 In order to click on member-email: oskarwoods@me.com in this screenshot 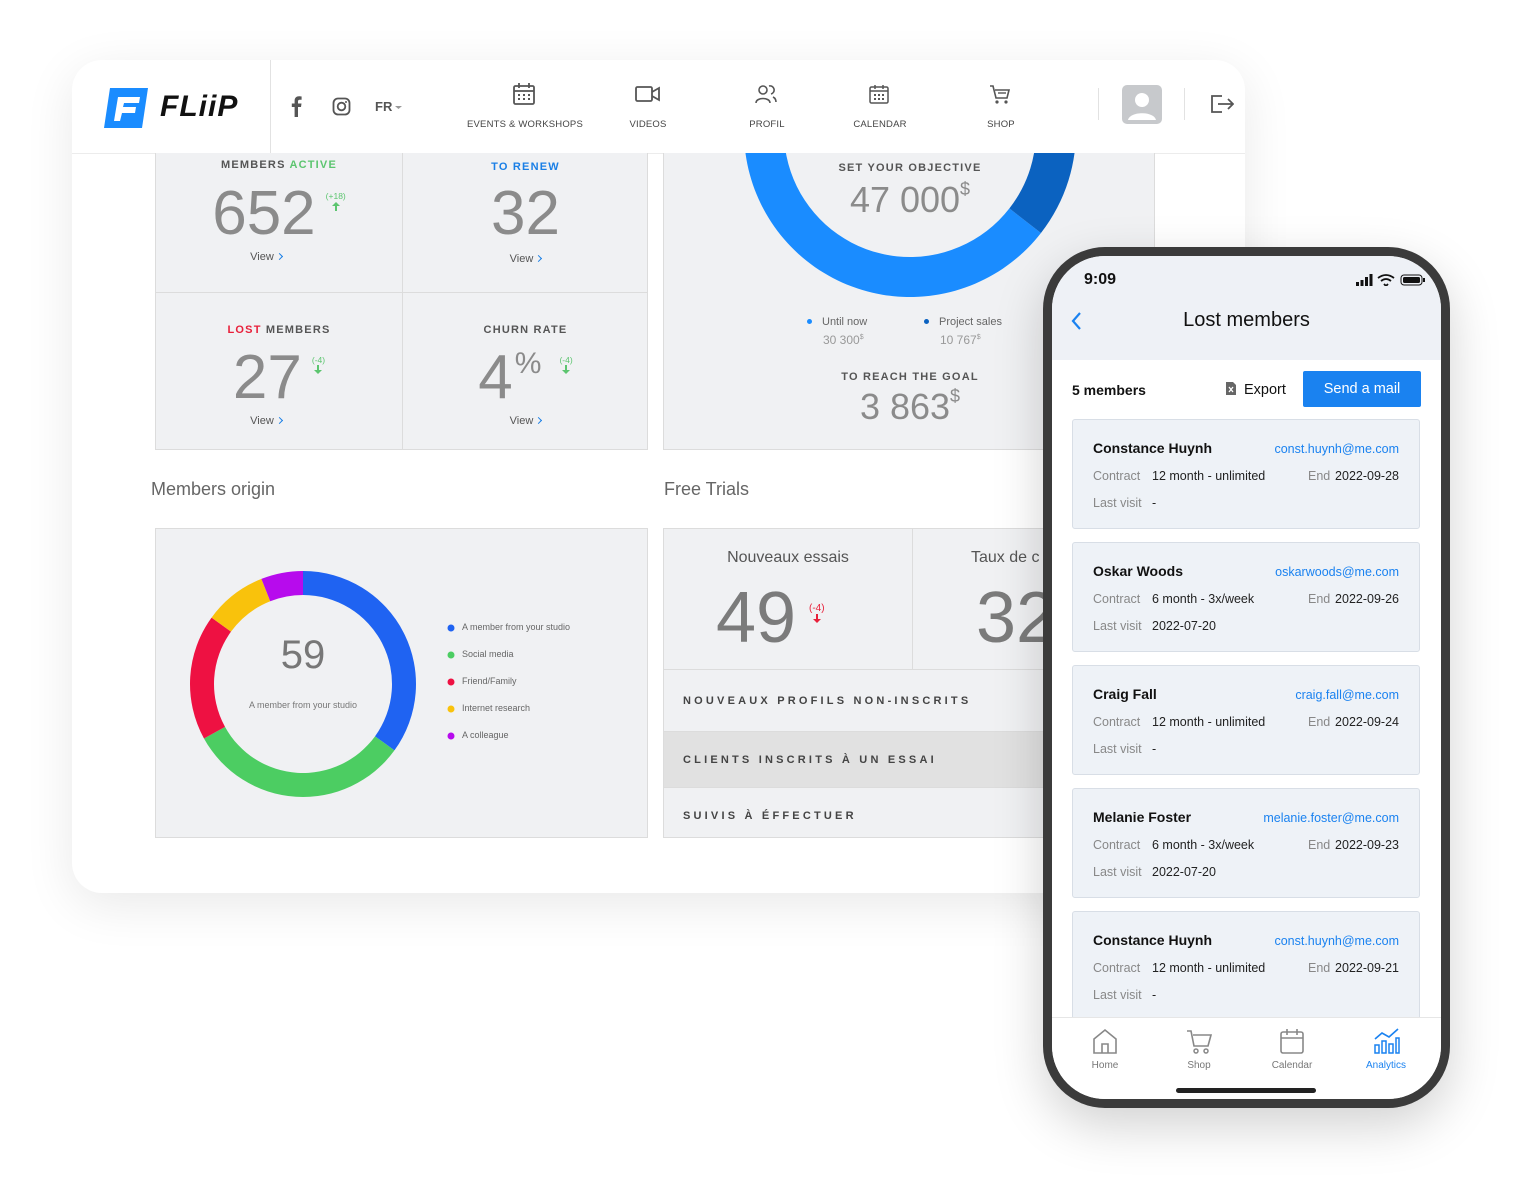, I will do `click(1337, 572)`.